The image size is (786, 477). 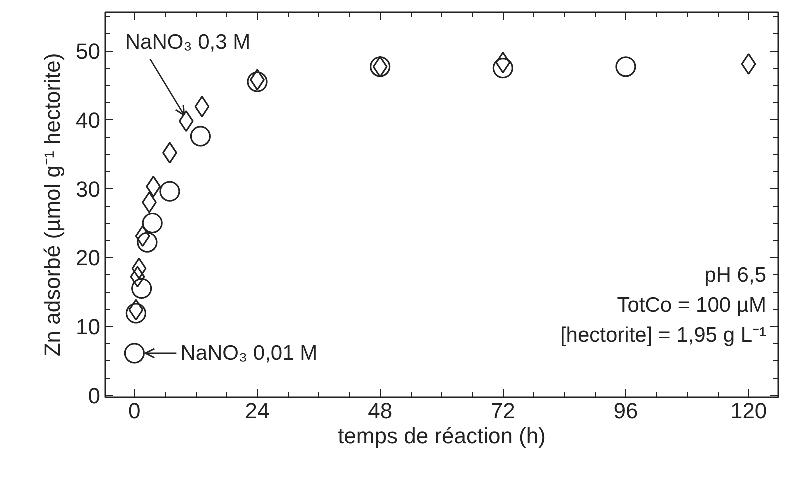 I want to click on x-tick-label: 120, so click(x=749, y=411).